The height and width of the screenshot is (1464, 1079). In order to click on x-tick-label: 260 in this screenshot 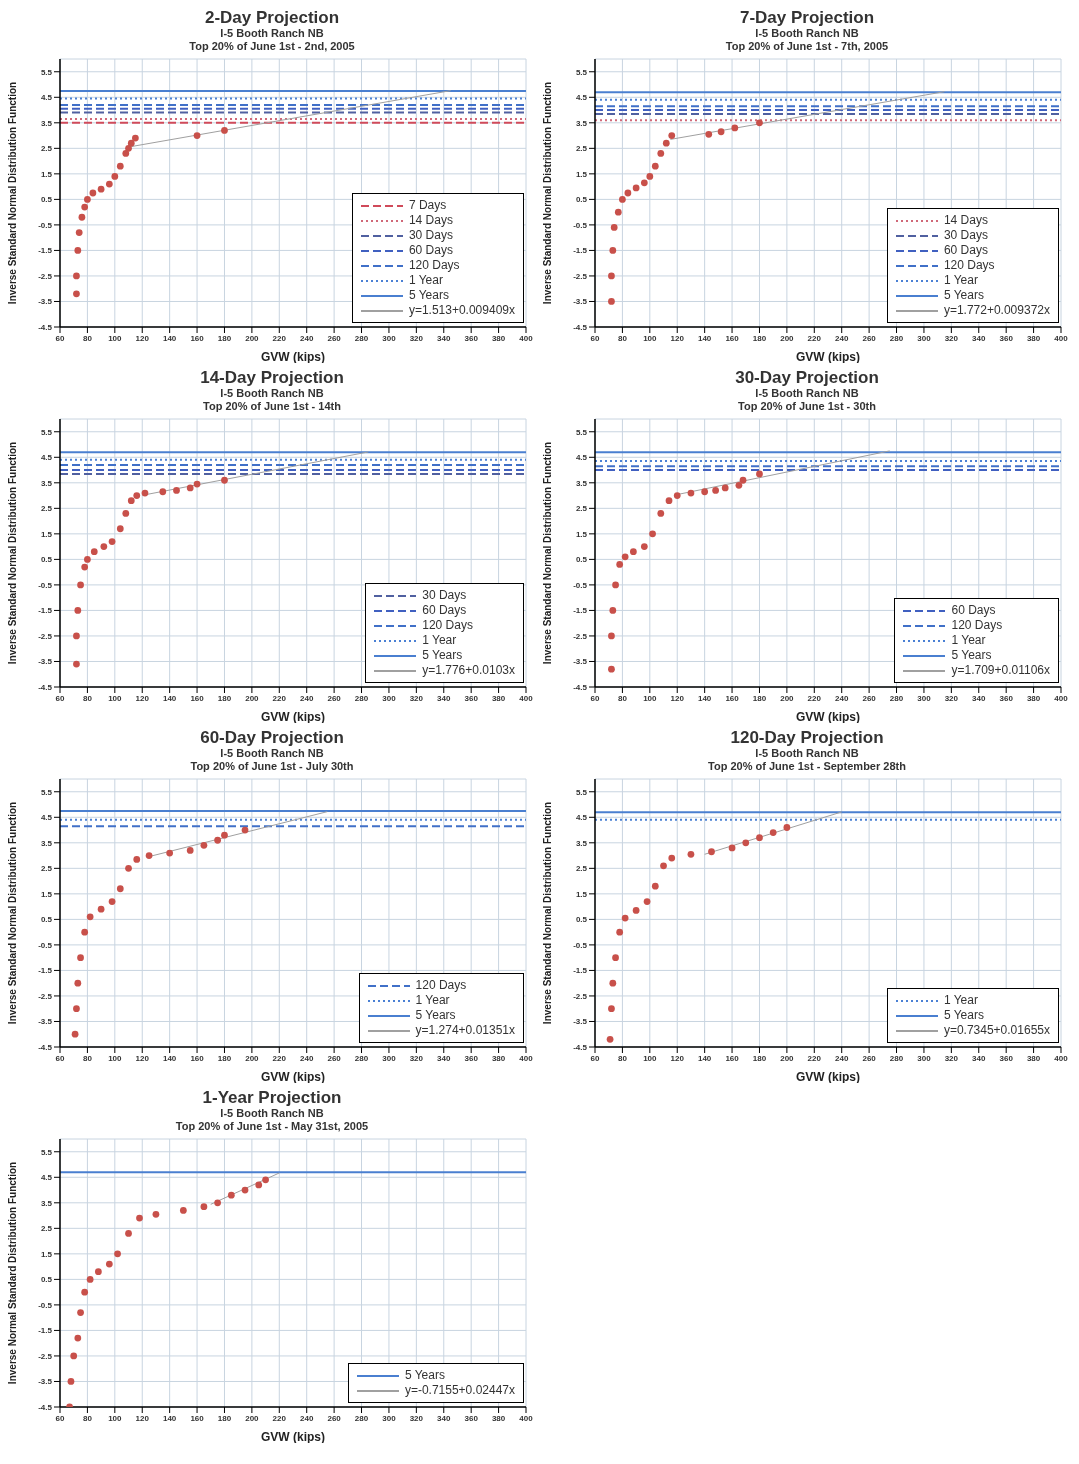, I will do `click(334, 338)`.